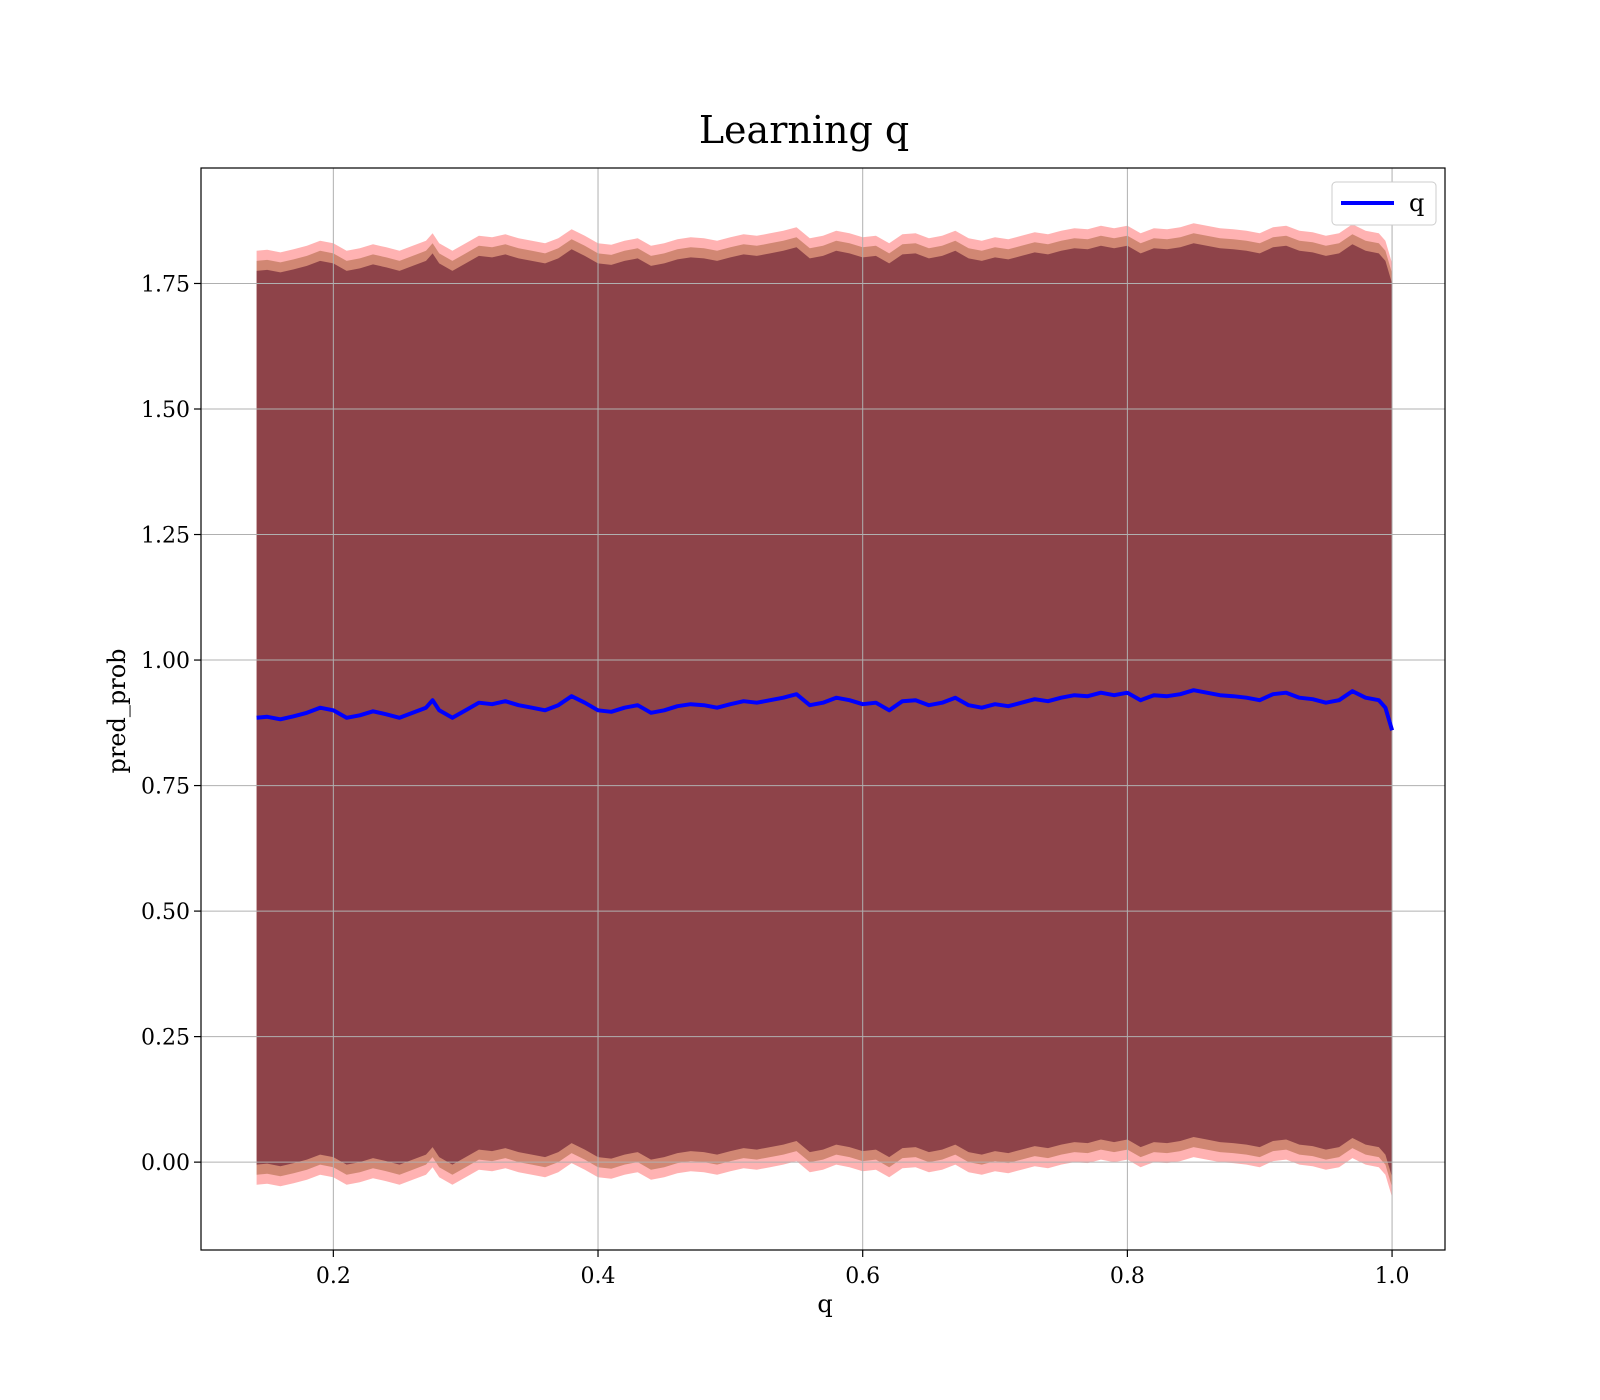 The width and height of the screenshot is (1600, 1400). Describe the element at coordinates (862, 1276) in the screenshot. I see `x-tick-label: 0.6` at that location.